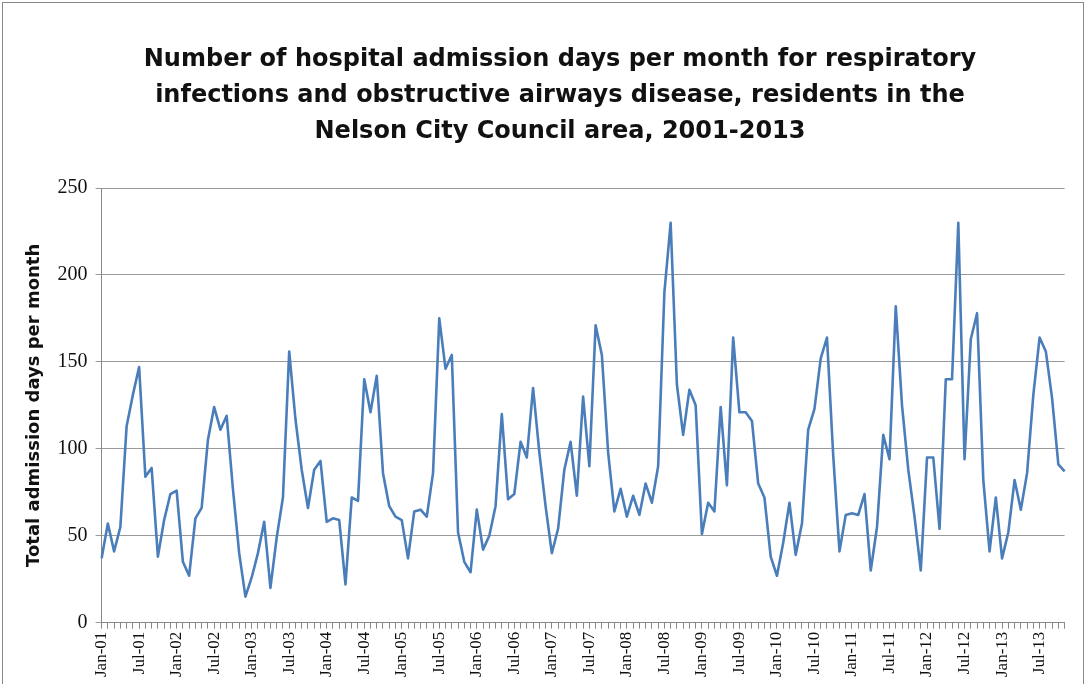  What do you see at coordinates (663, 653) in the screenshot?
I see `x-tick-label: Jul-08` at bounding box center [663, 653].